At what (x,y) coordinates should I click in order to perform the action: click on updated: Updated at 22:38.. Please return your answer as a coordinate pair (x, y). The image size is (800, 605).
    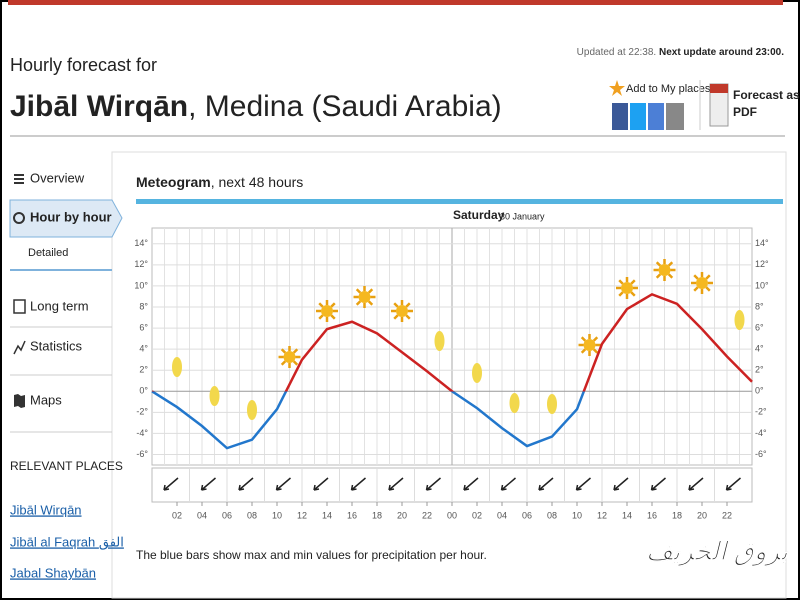
    Looking at the image, I should click on (617, 52).